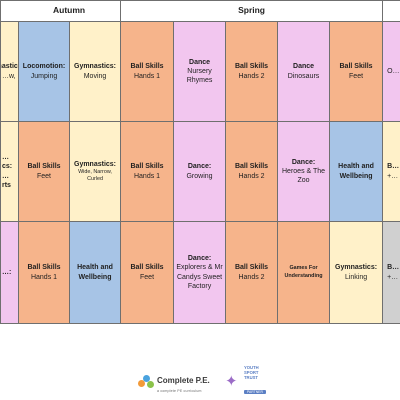 The image size is (400, 400). I want to click on brand-name: Complete P.E., so click(183, 380).